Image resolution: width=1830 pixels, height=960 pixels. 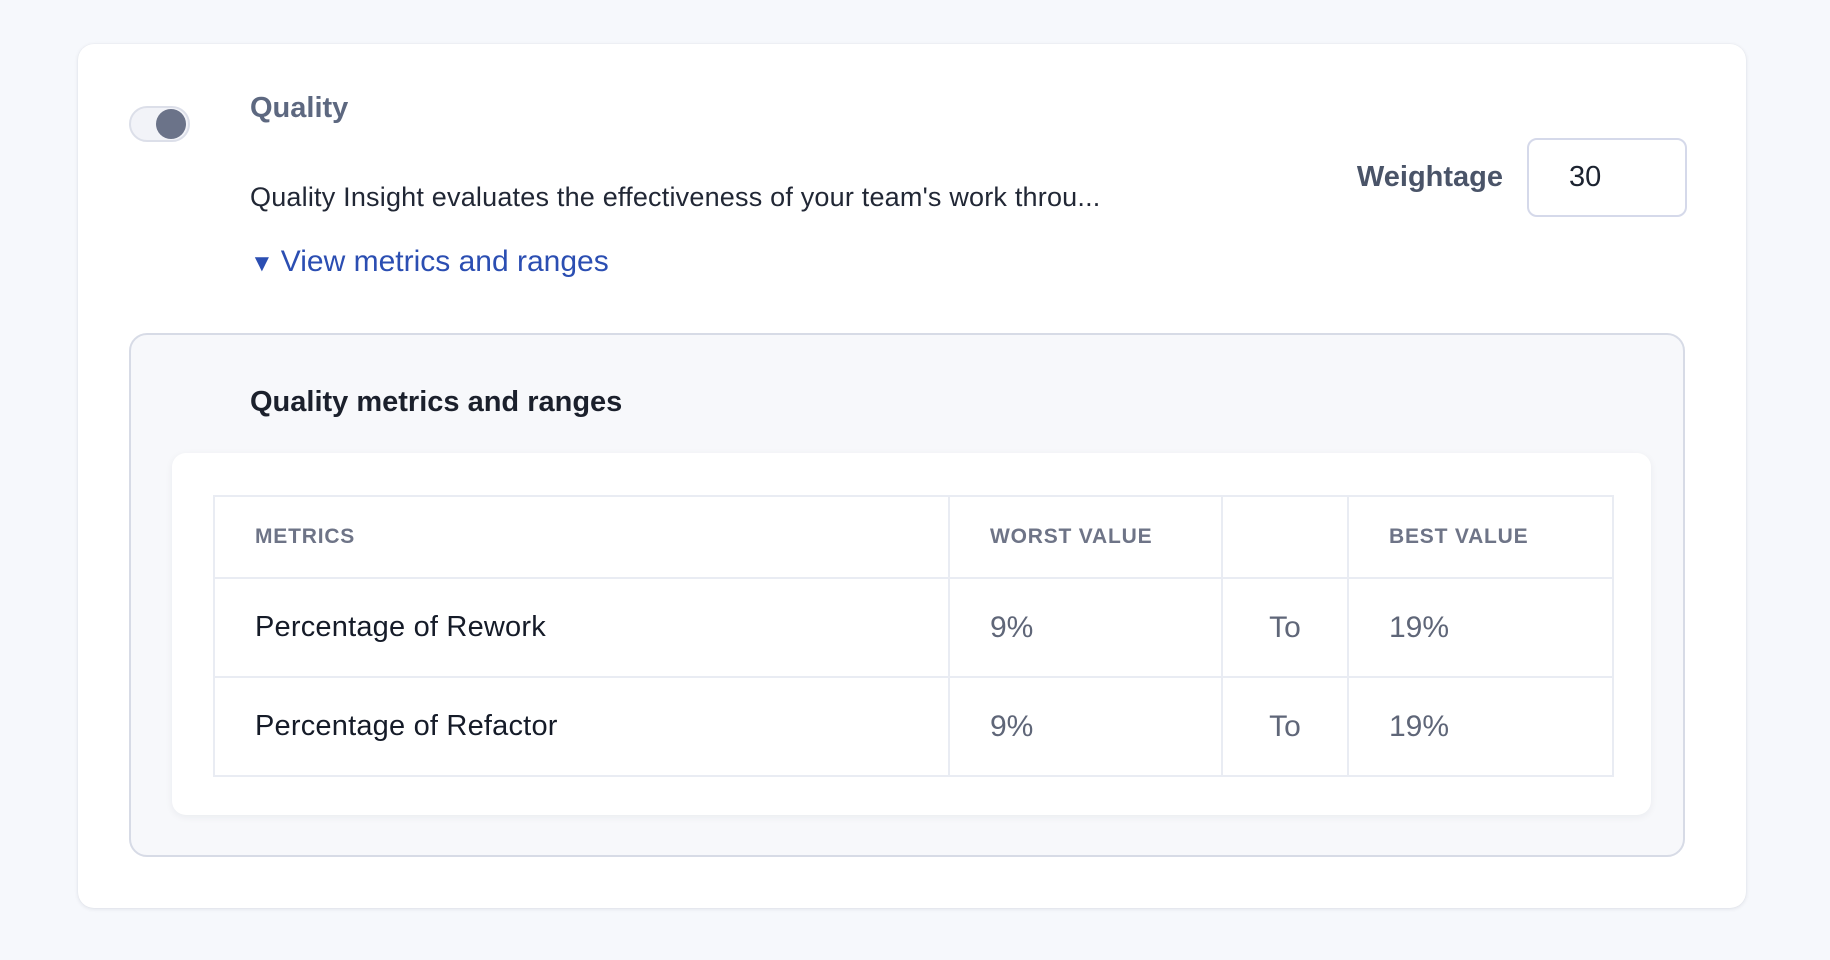 I want to click on column-header-metrics: METRICS, so click(x=581, y=537).